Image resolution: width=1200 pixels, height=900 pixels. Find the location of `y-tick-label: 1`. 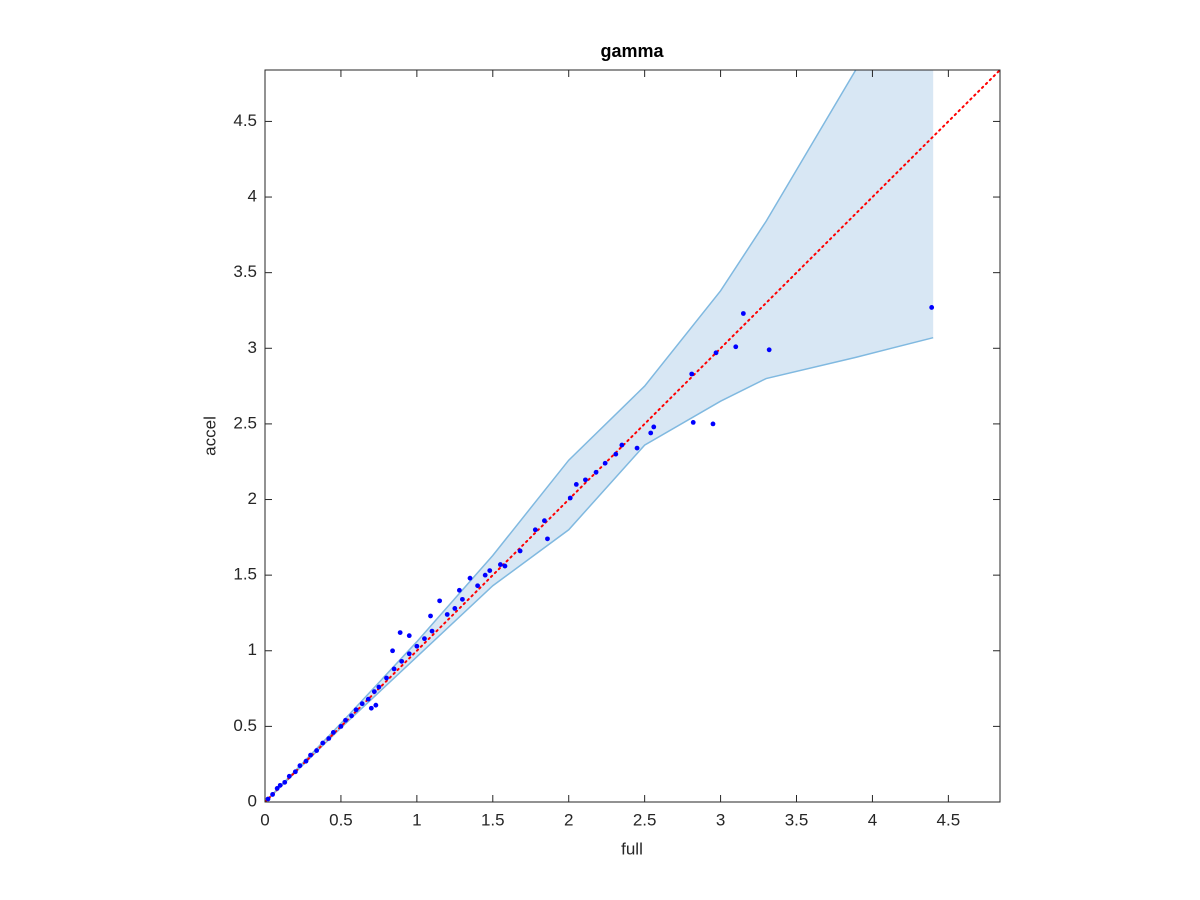

y-tick-label: 1 is located at coordinates (252, 649).